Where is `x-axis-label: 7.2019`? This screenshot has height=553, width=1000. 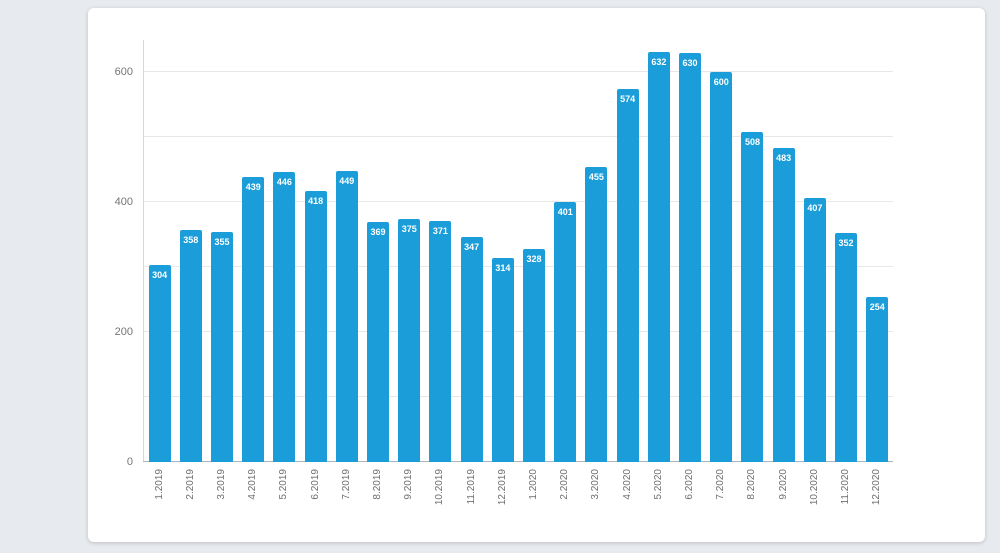
x-axis-label: 7.2019 is located at coordinates (346, 484).